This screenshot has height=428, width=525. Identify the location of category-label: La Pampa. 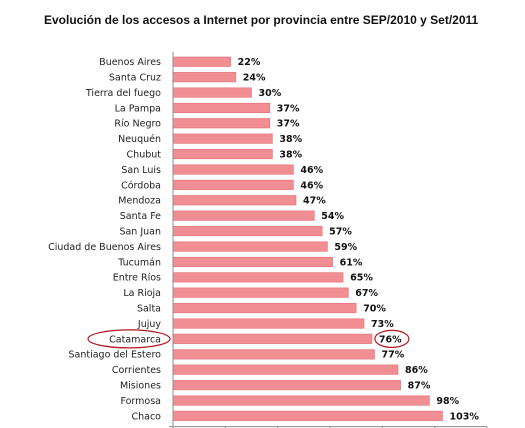
(138, 108).